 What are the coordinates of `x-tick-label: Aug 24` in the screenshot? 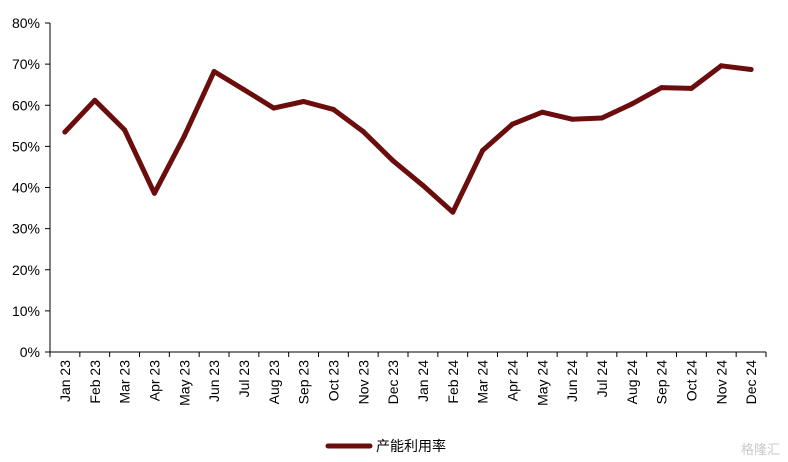 It's located at (632, 382).